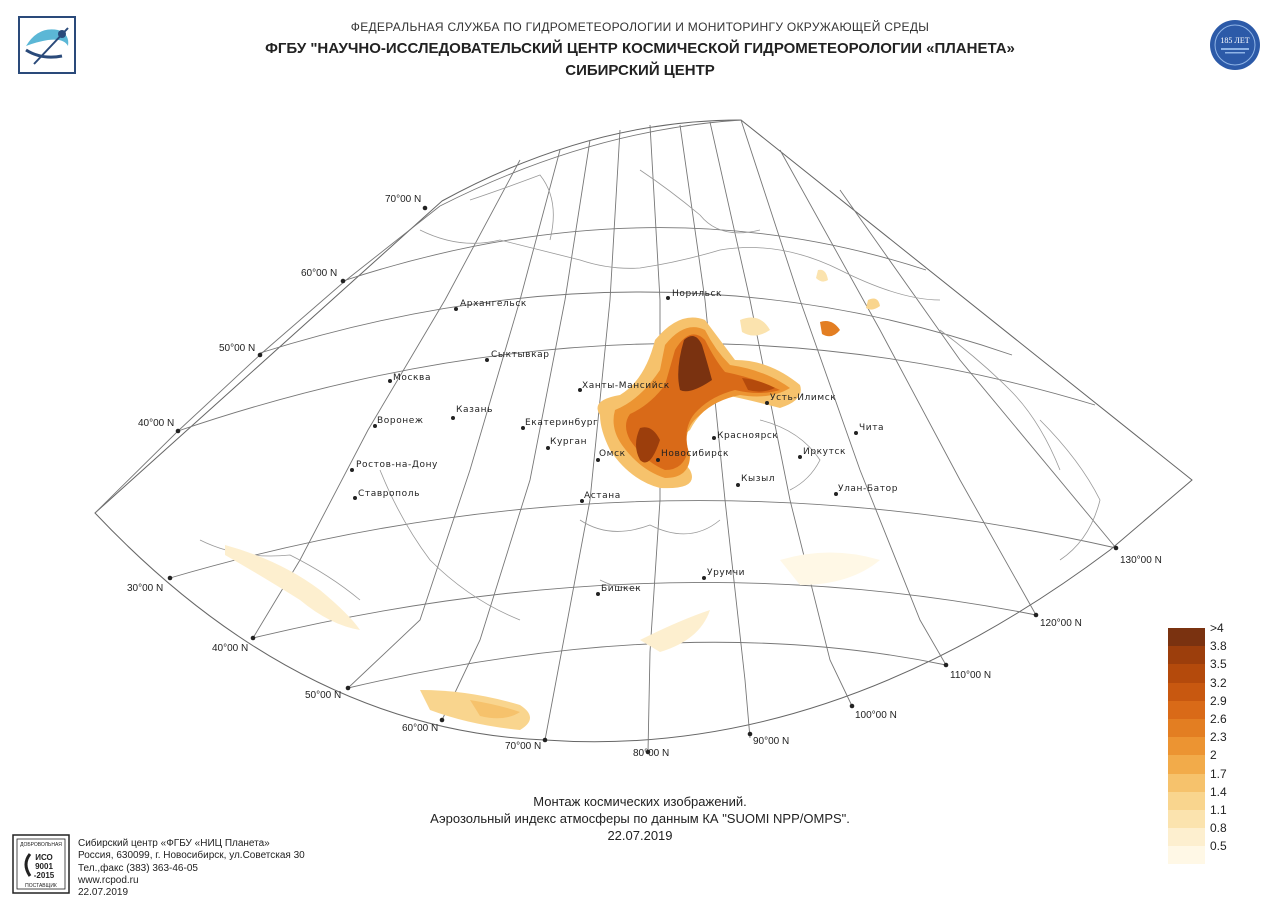 This screenshot has height=905, width=1280. I want to click on city-markers, so click(604, 446).